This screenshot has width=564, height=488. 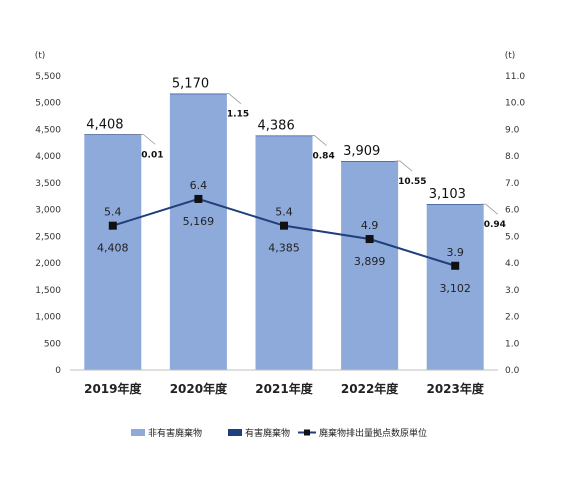 What do you see at coordinates (238, 115) in the screenshot?
I see `hazardous-value-label: 1.15` at bounding box center [238, 115].